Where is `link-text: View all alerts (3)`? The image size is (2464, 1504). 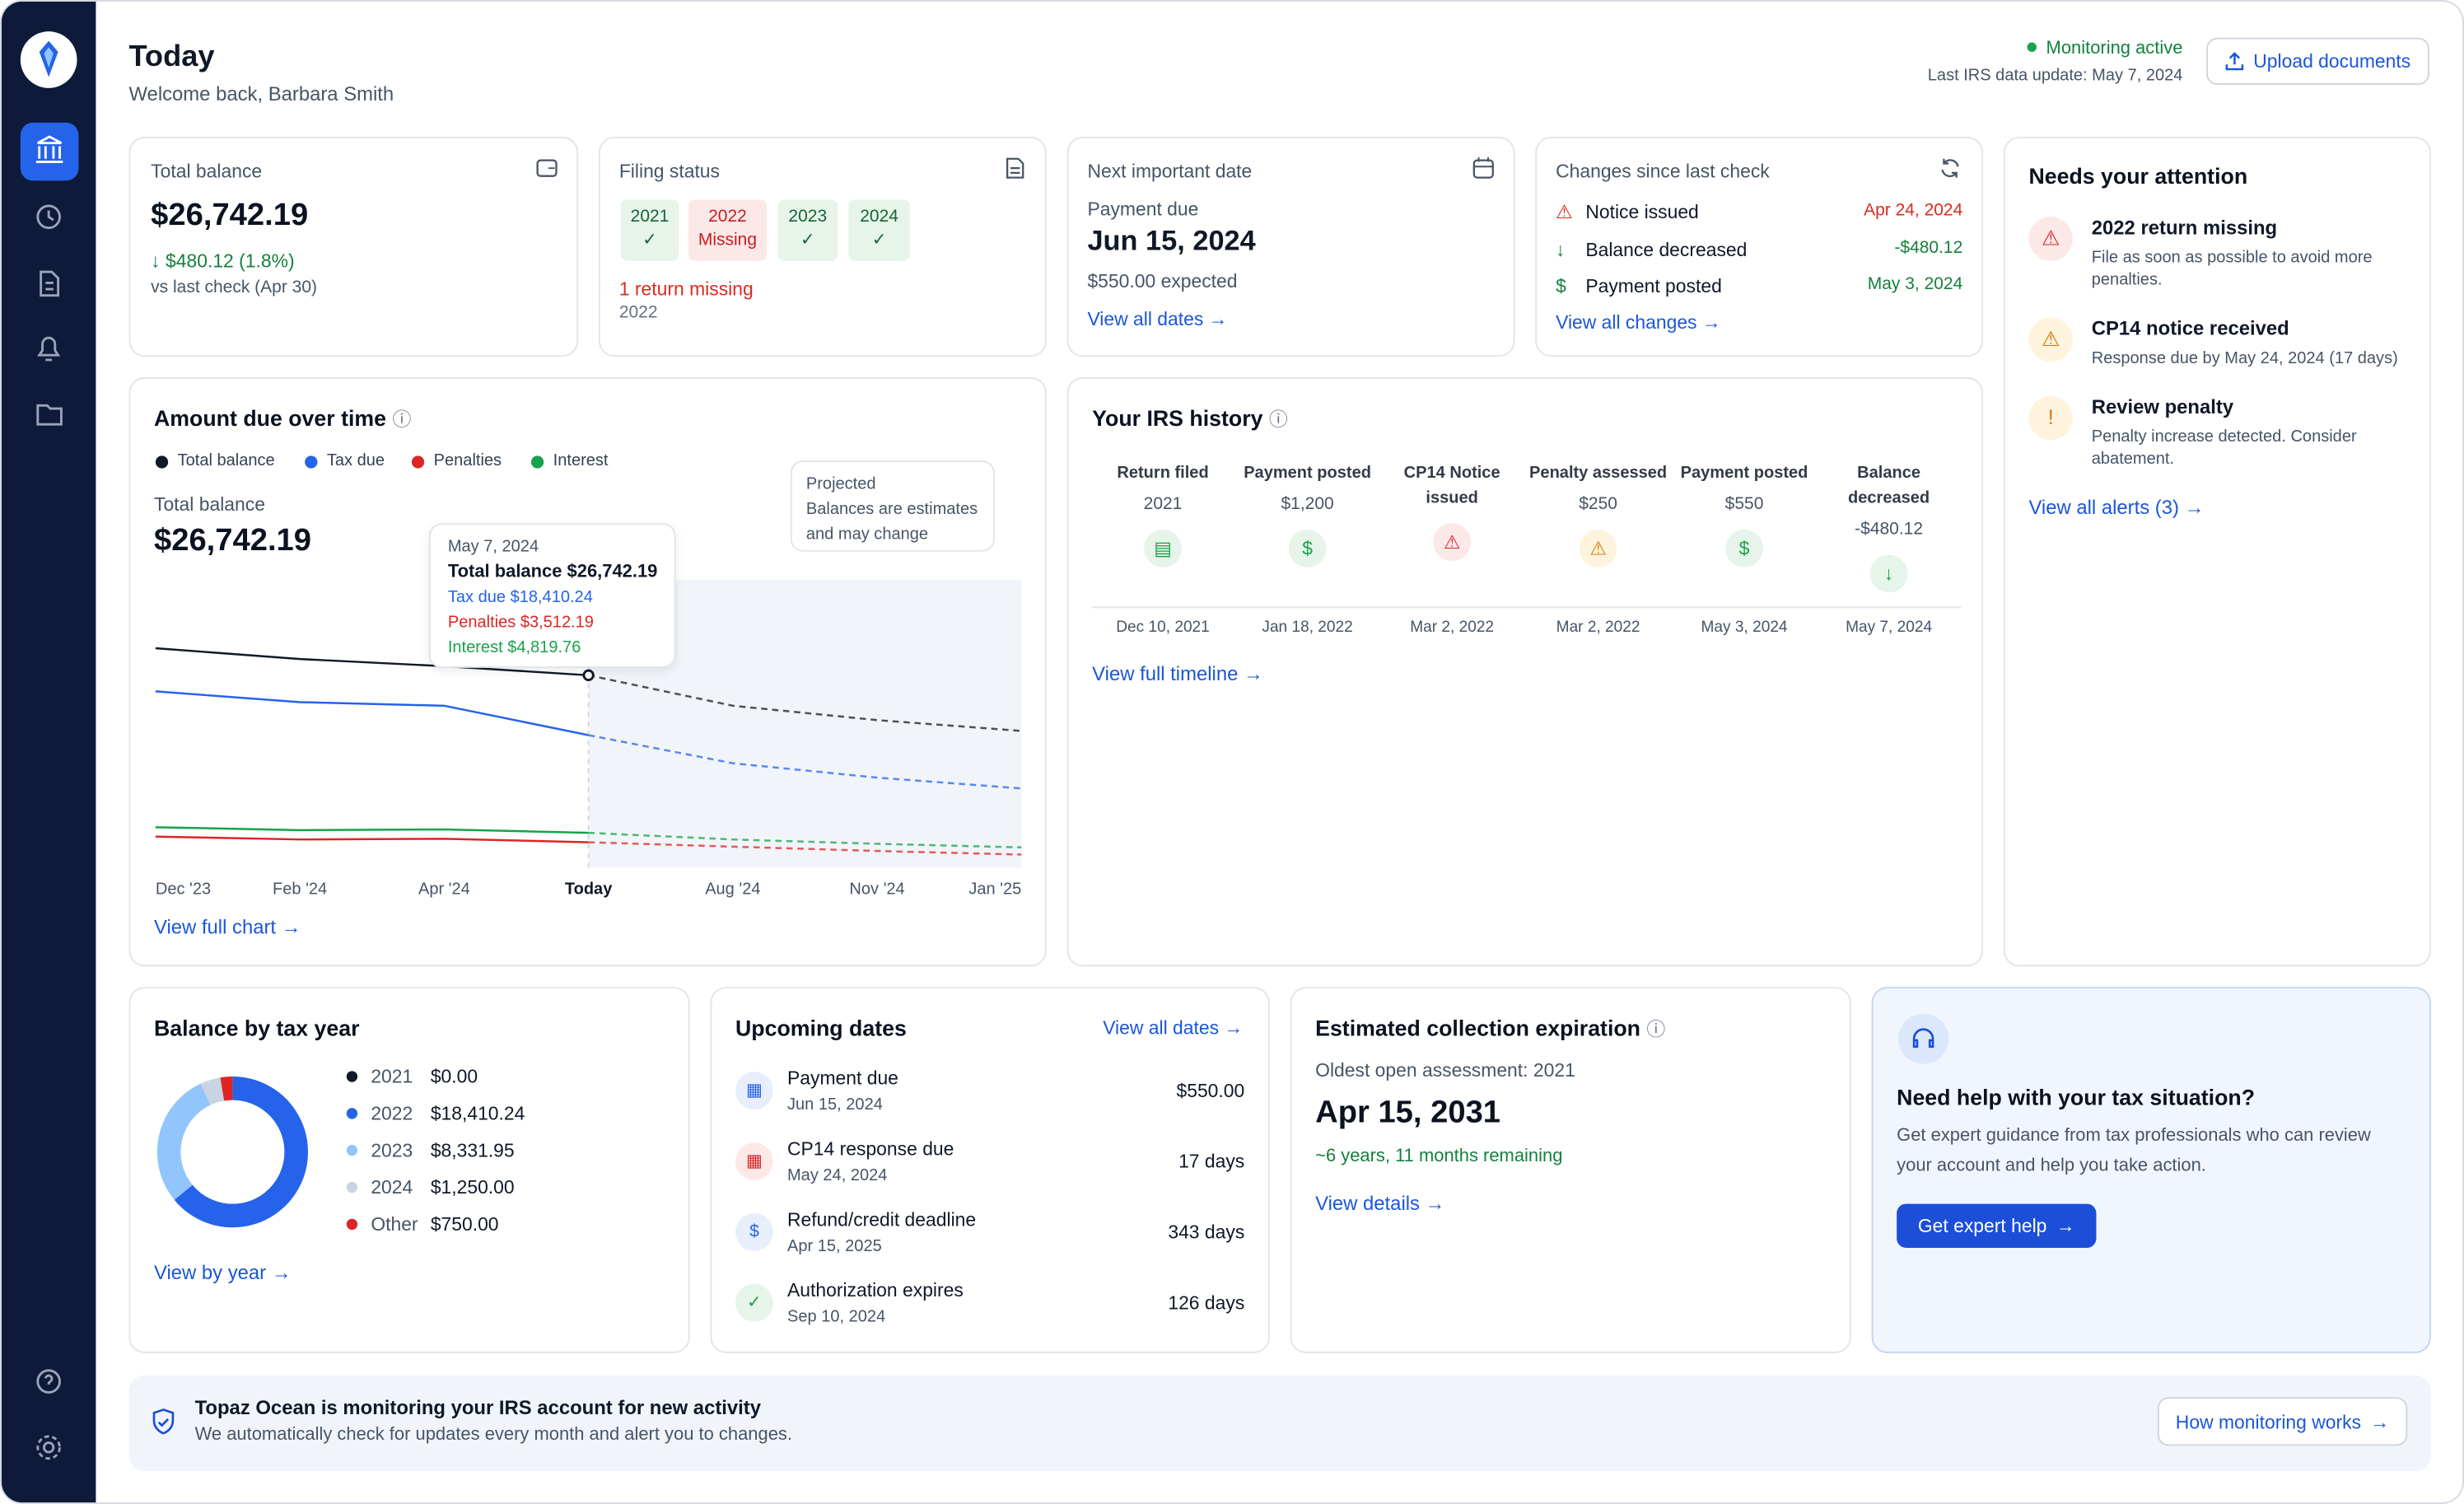 link-text: View all alerts (3) is located at coordinates (2103, 508).